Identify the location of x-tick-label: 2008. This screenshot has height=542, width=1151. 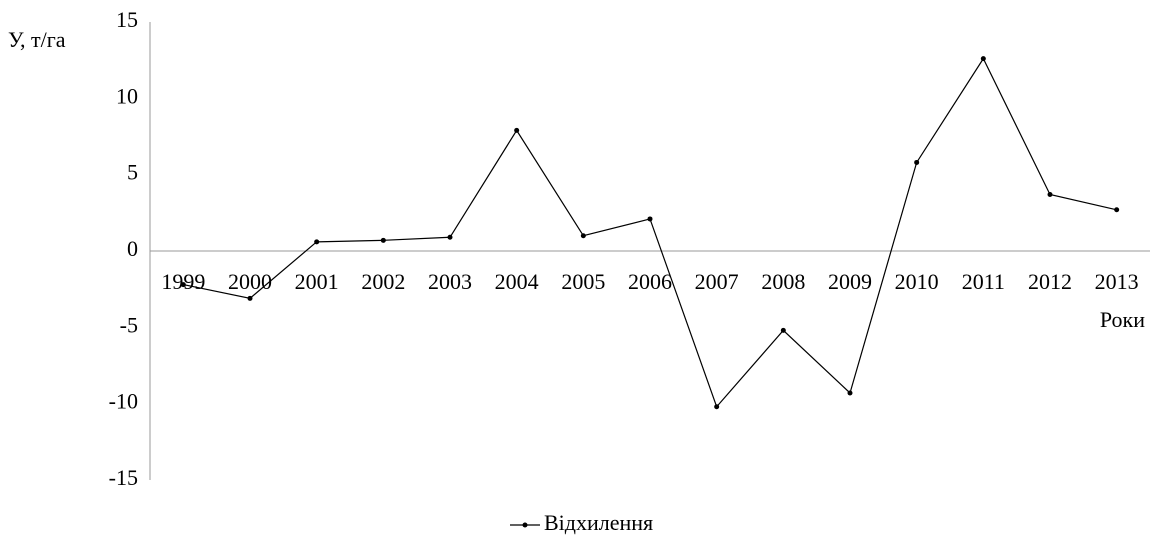
(783, 281).